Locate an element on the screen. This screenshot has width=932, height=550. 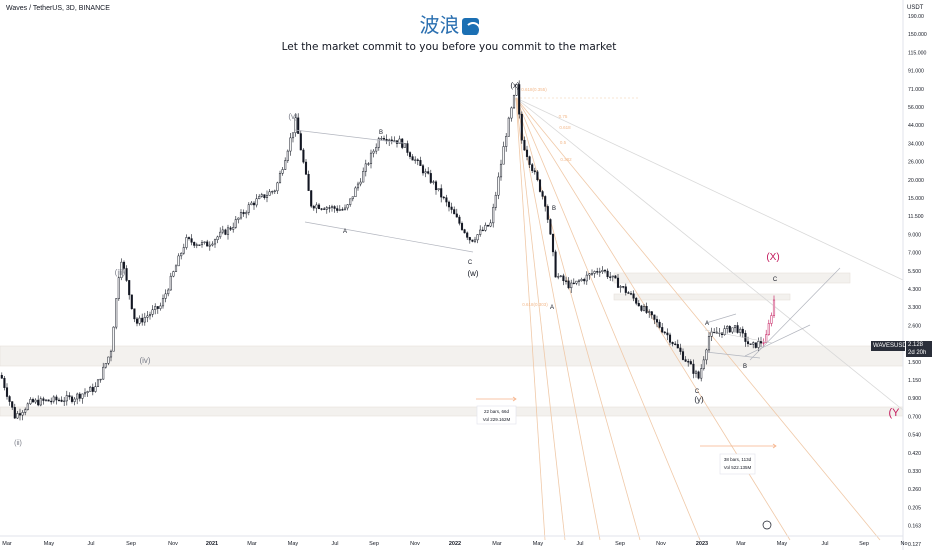
wave-label-0: (ii) is located at coordinates (18, 443).